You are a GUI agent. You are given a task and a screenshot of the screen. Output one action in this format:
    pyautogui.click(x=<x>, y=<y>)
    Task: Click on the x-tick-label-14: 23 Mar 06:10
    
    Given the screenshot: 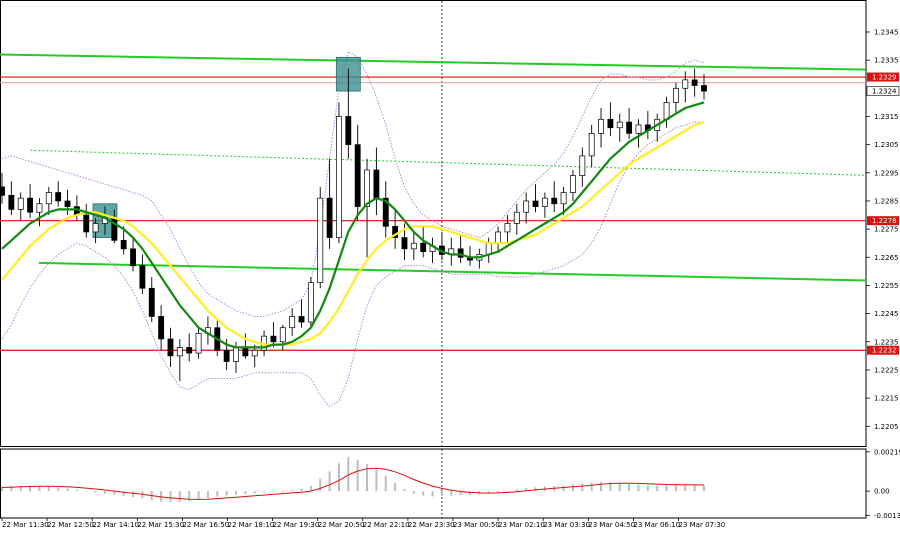 What is the action you would take?
    pyautogui.click(x=656, y=525)
    